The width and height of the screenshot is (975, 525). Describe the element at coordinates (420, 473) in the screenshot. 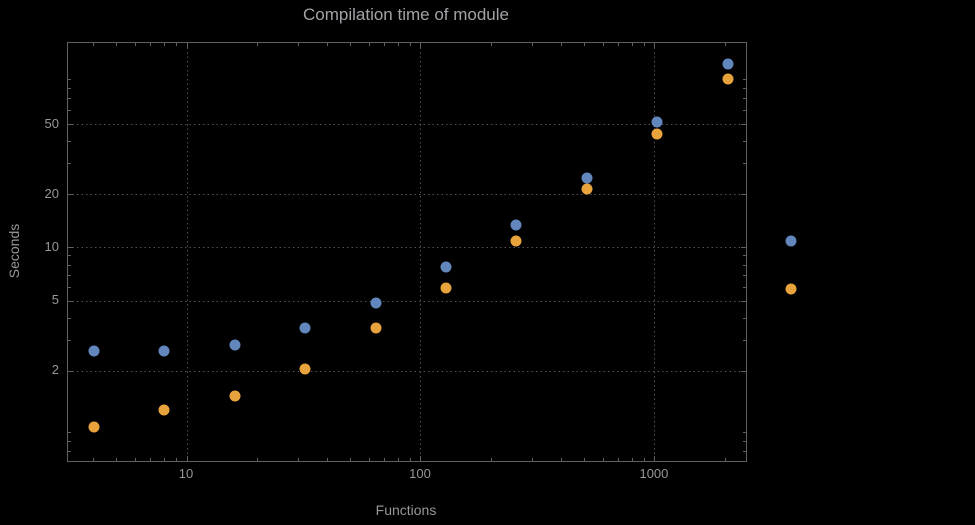

I see `x-tick-label: 100` at that location.